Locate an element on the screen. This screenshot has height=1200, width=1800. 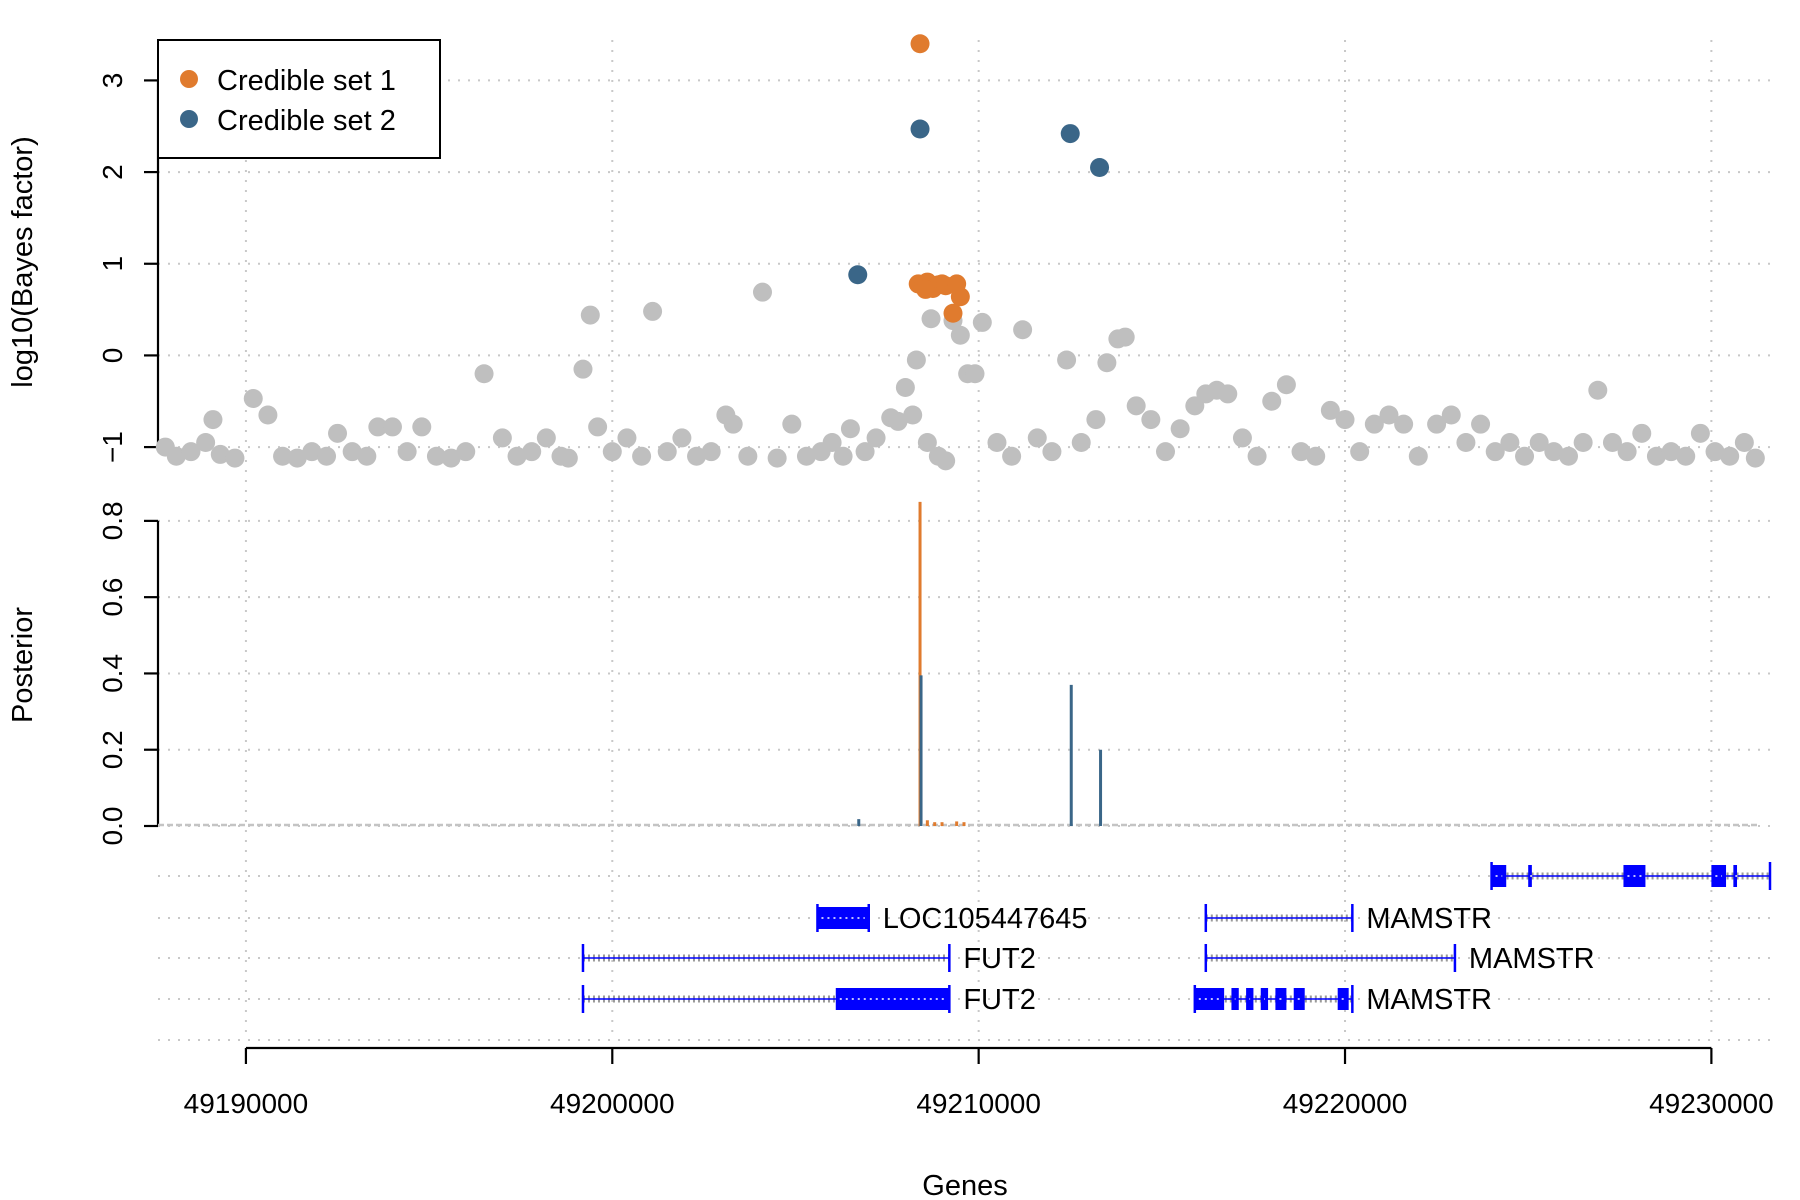
x-tick-label-3: 49220000 is located at coordinates (1345, 1103).